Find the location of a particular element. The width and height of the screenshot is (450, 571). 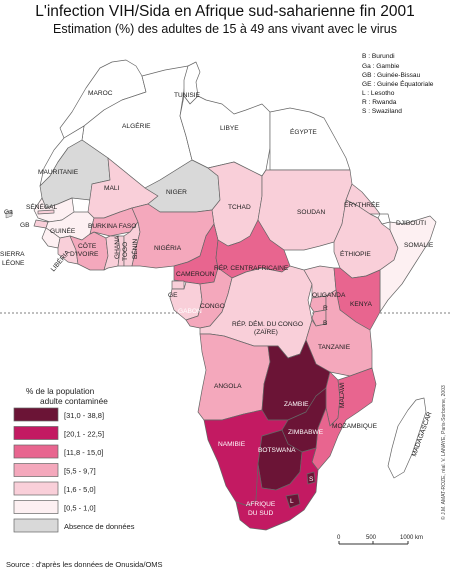

abbr-item: GE : Guinée Équatoriale is located at coordinates (398, 83).